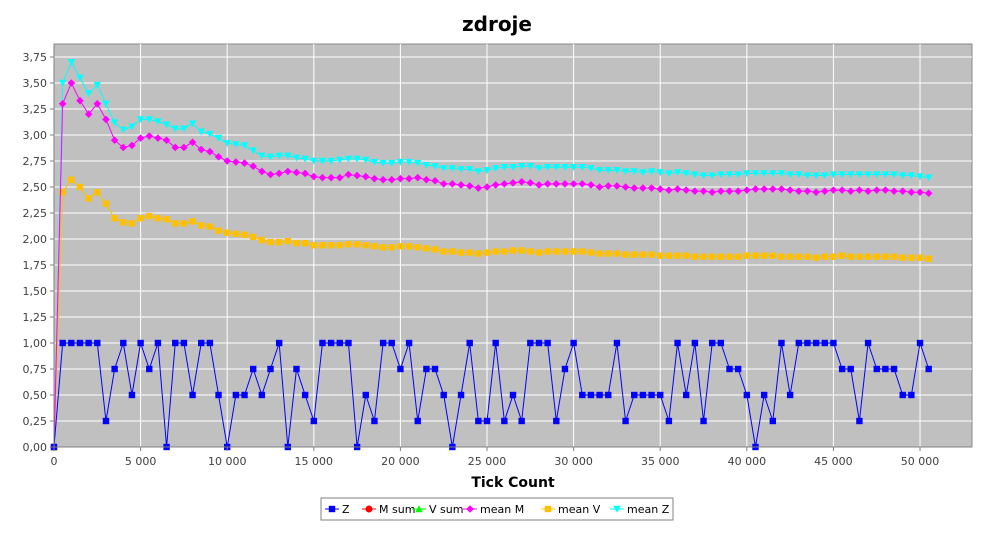 This screenshot has width=994, height=535. Describe the element at coordinates (648, 509) in the screenshot. I see `legend-label: mean Z` at that location.